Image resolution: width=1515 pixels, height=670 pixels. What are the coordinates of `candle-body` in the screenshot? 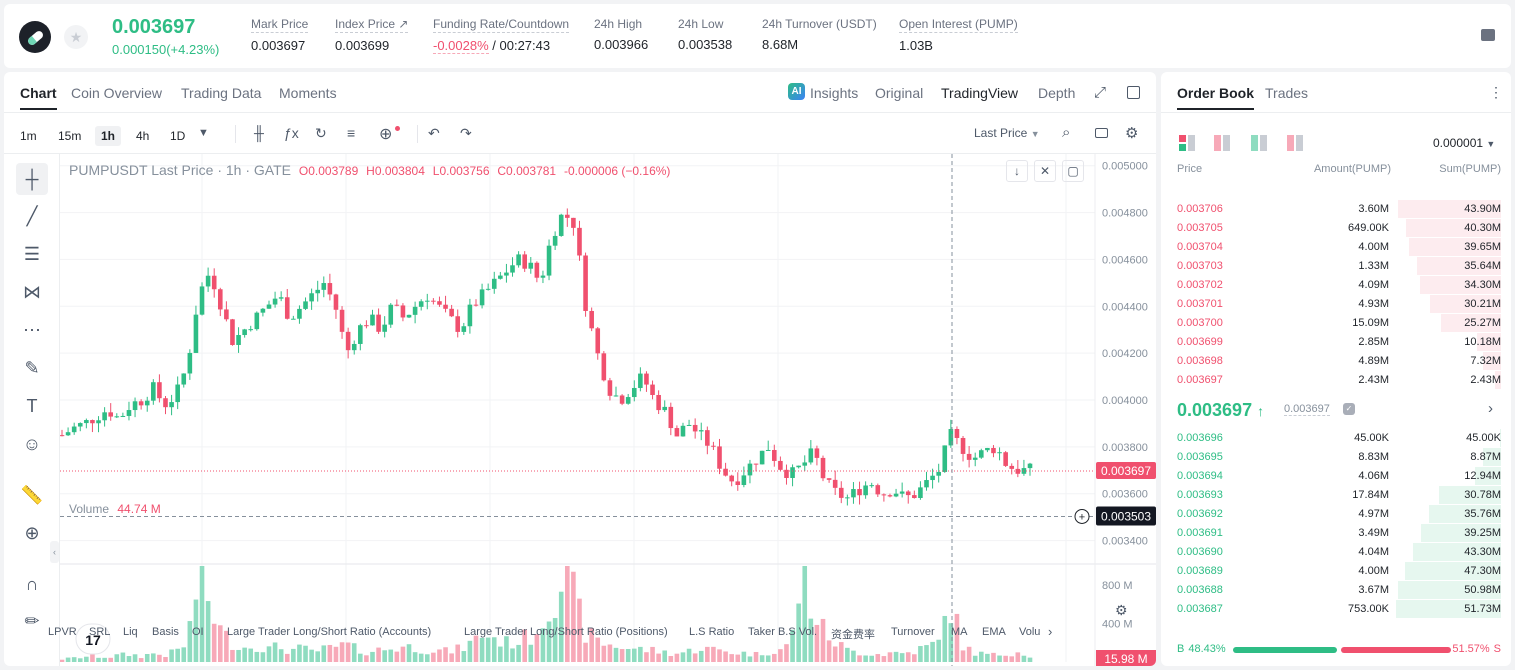 It's located at (458, 324).